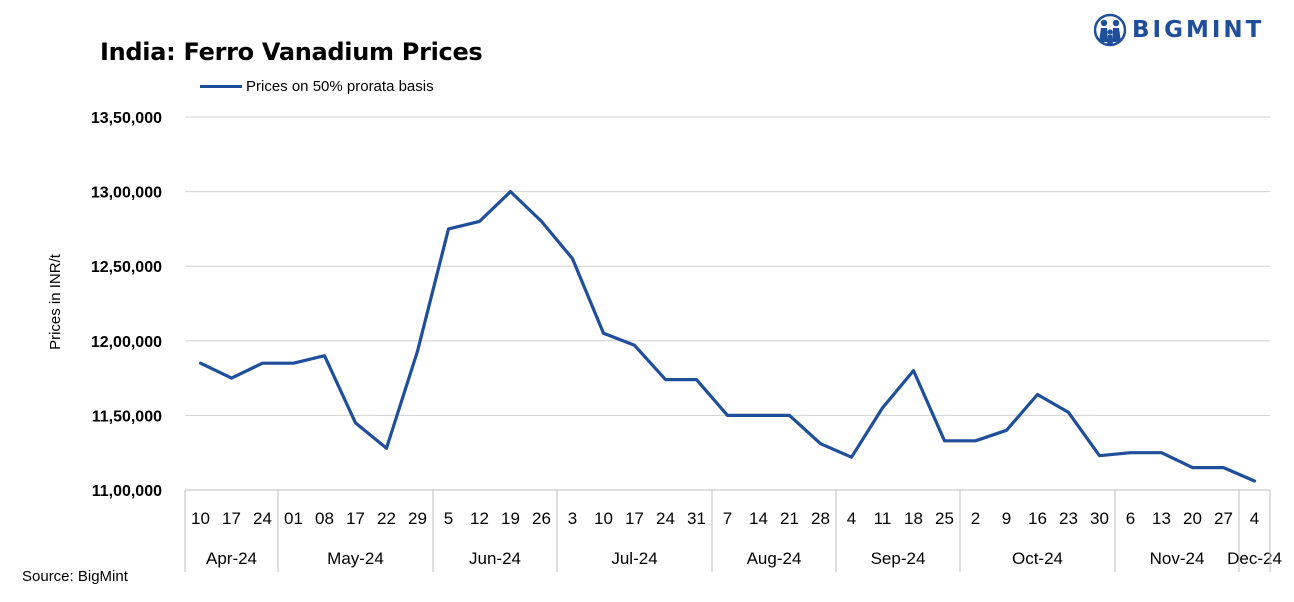 The height and width of the screenshot is (602, 1294). I want to click on x-tick-label: 14, so click(758, 518).